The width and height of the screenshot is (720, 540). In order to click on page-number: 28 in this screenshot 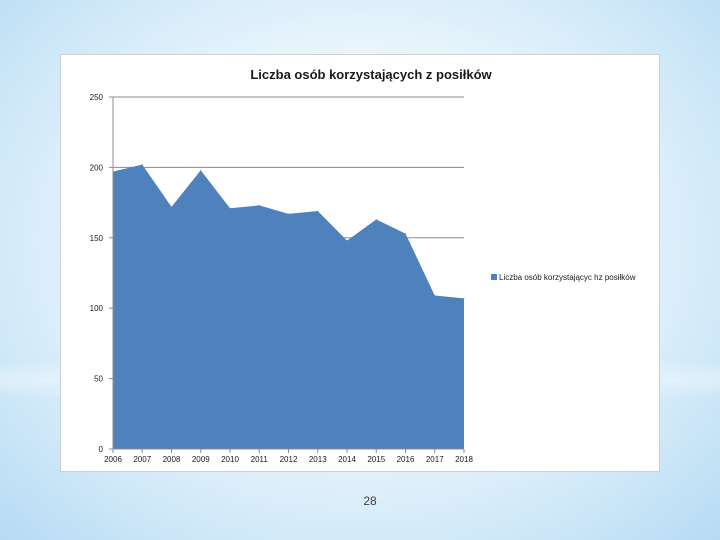, I will do `click(370, 501)`.